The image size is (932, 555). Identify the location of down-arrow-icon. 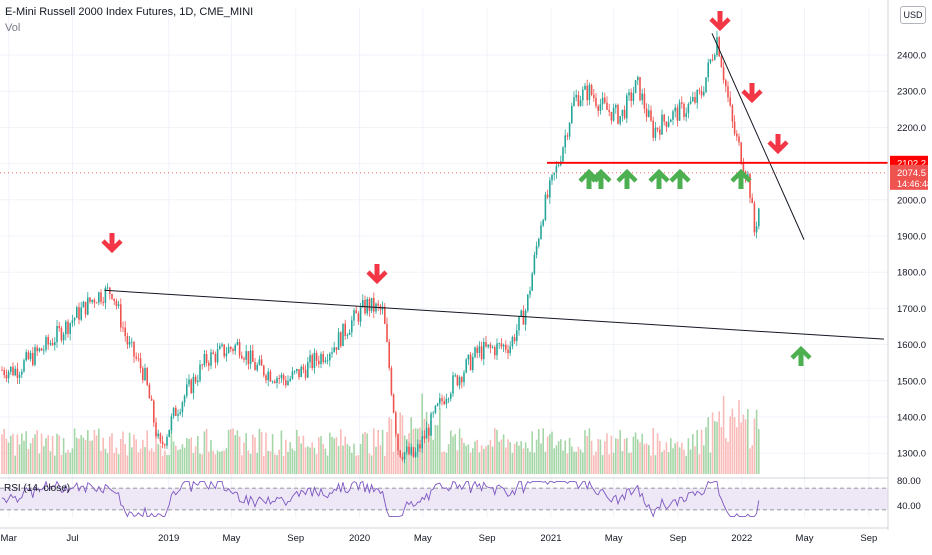
(720, 21).